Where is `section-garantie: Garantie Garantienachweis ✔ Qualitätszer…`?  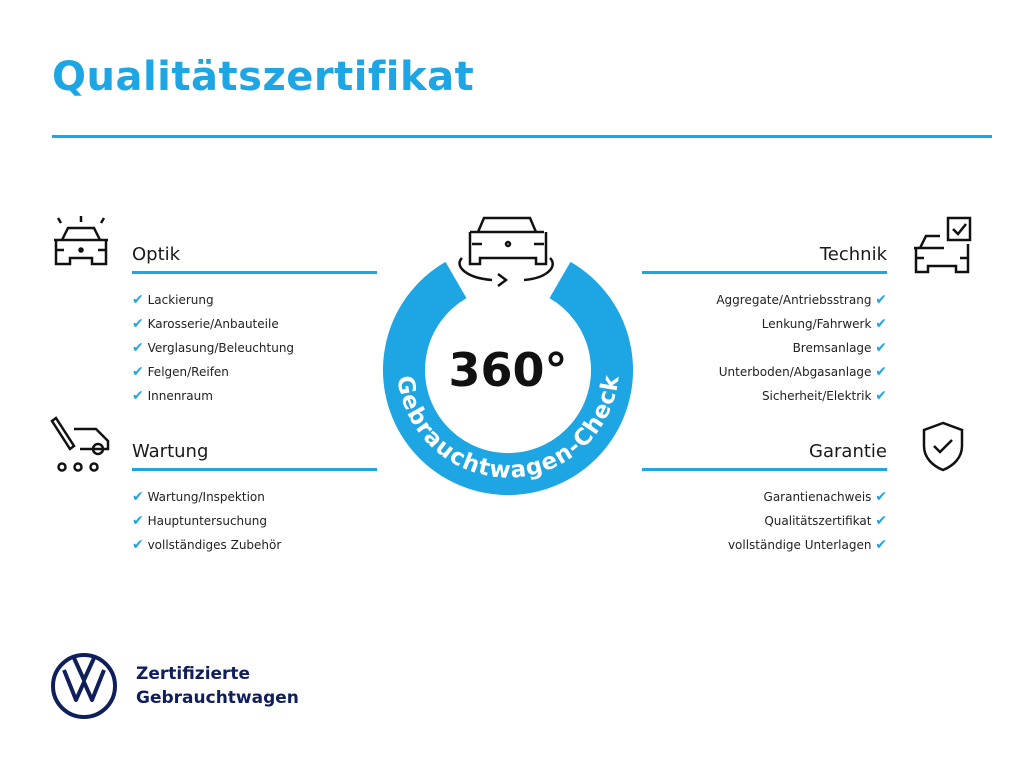
section-garantie: Garantie Garantienachweis ✔ Qualitätszer… is located at coordinates (764, 499).